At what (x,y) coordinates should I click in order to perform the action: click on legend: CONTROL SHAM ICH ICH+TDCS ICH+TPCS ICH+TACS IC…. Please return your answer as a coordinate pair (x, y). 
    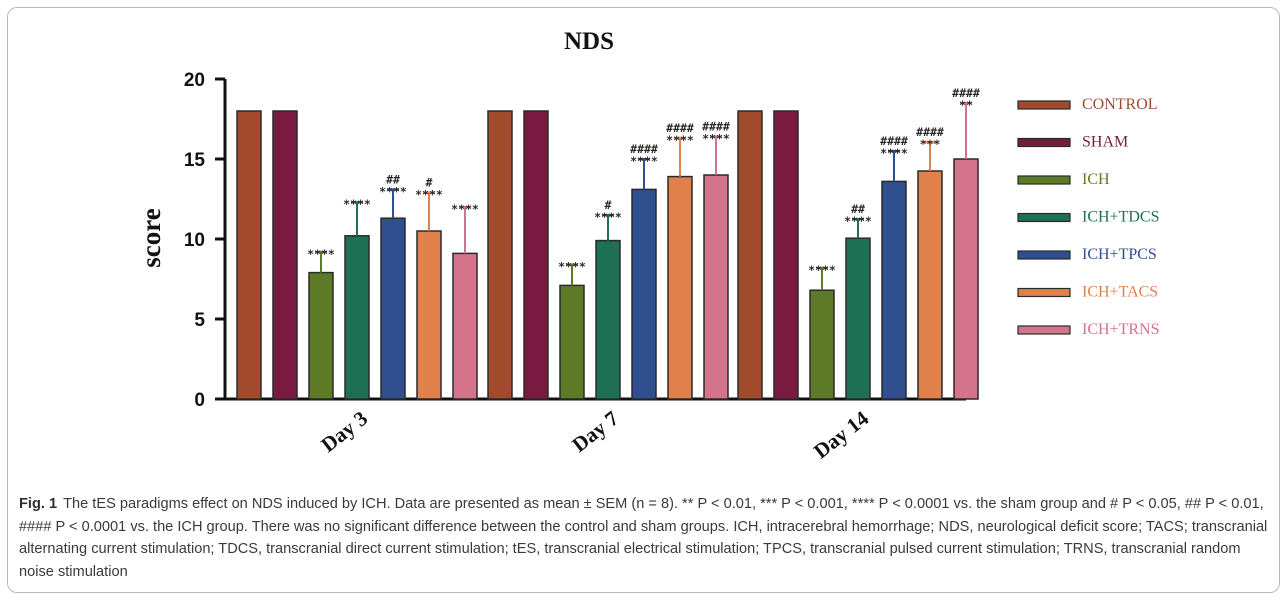
    Looking at the image, I should click on (1088, 217).